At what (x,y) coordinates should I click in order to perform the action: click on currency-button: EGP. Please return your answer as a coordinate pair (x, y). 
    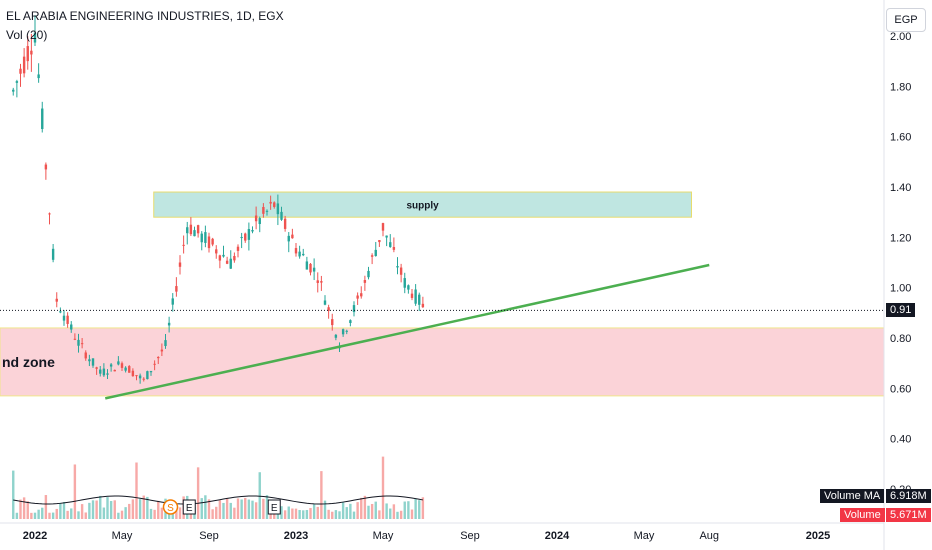
    Looking at the image, I should click on (906, 20).